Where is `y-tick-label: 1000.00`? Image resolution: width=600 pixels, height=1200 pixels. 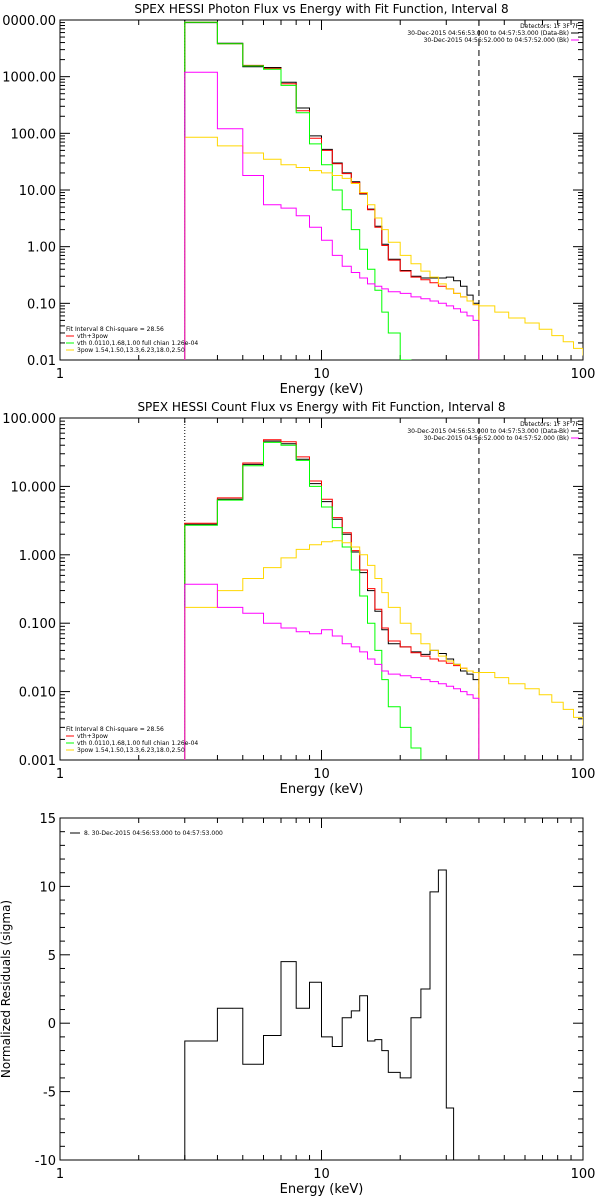 y-tick-label: 1000.00 is located at coordinates (29, 78).